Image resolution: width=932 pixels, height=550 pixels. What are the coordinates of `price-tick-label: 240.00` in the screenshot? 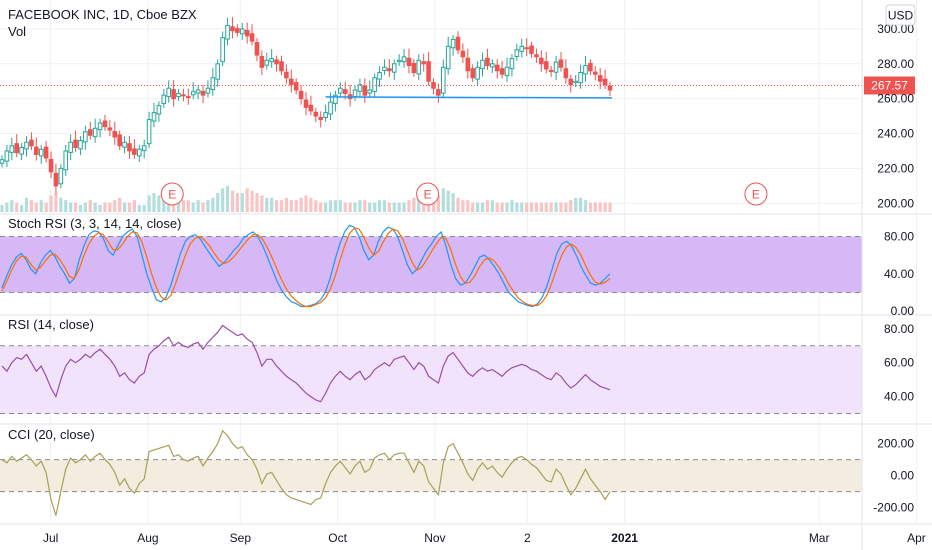 It's located at (895, 134).